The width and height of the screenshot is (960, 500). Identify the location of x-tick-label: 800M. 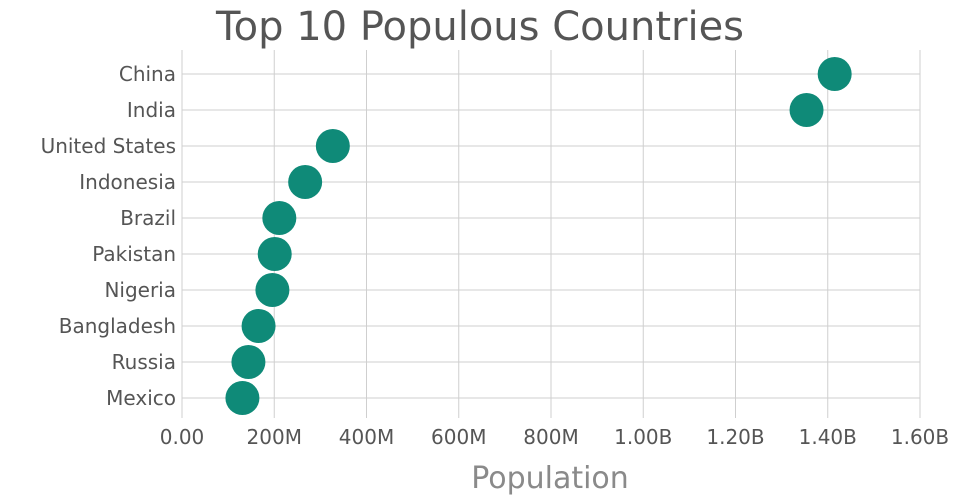
(550, 437).